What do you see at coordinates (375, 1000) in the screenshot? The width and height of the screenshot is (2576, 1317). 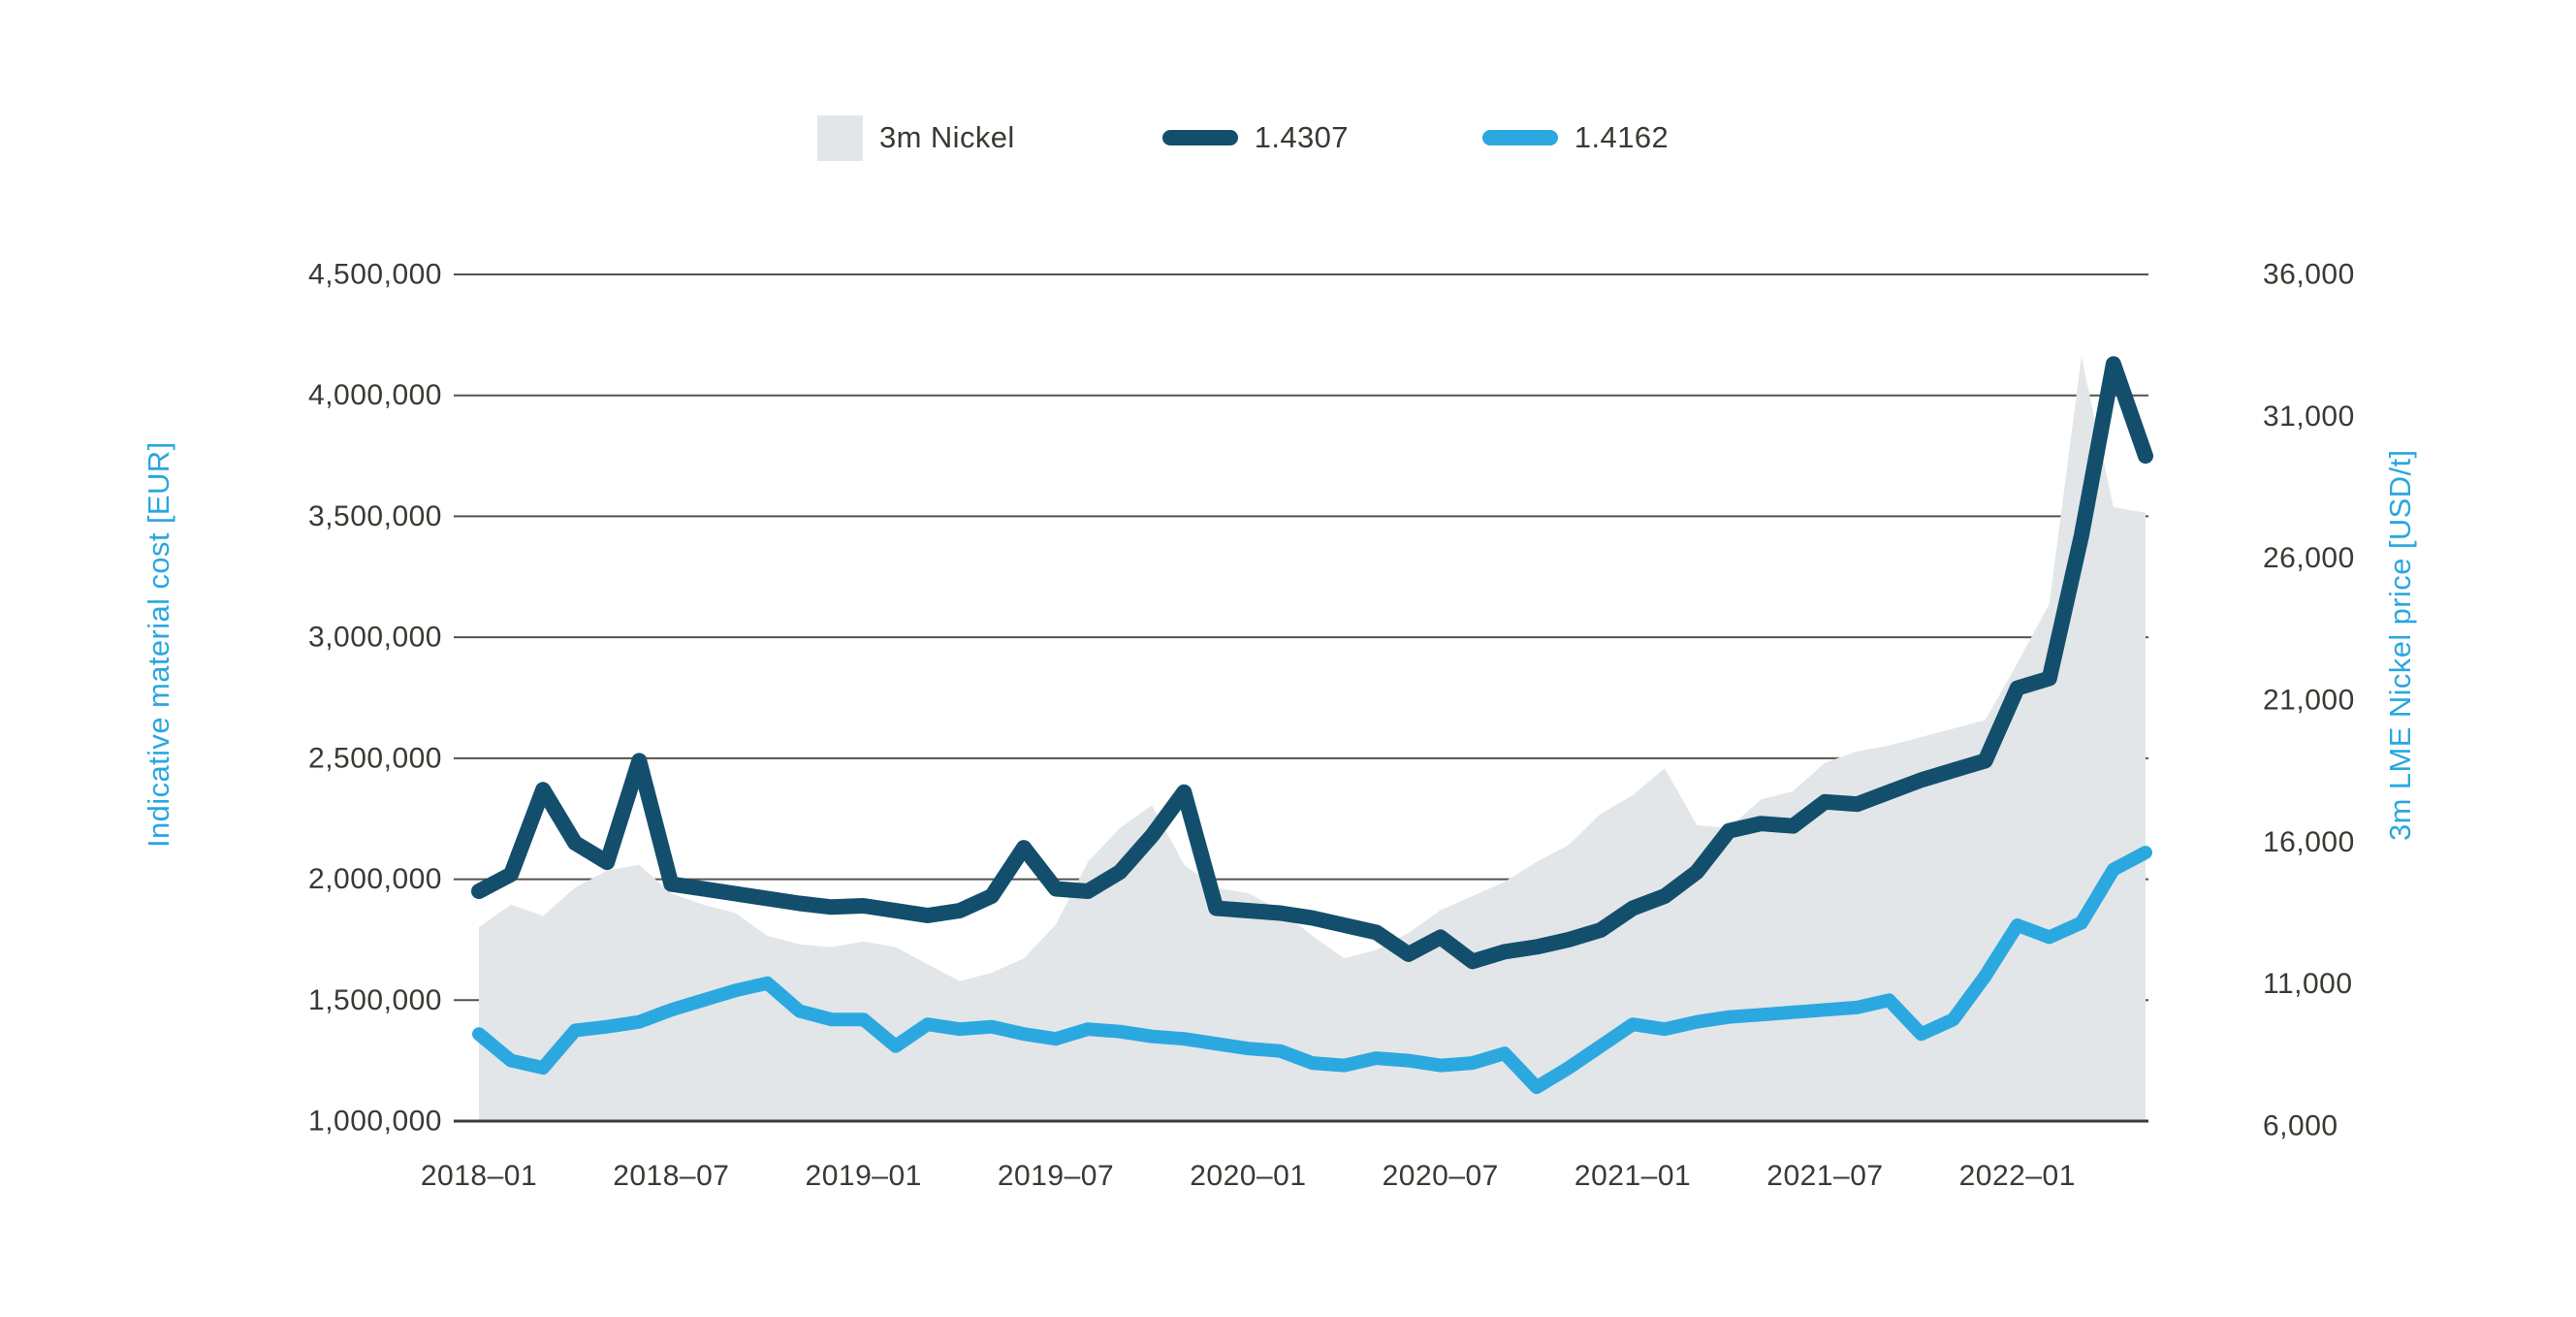 I see `left-tick-label: 1,500,000` at bounding box center [375, 1000].